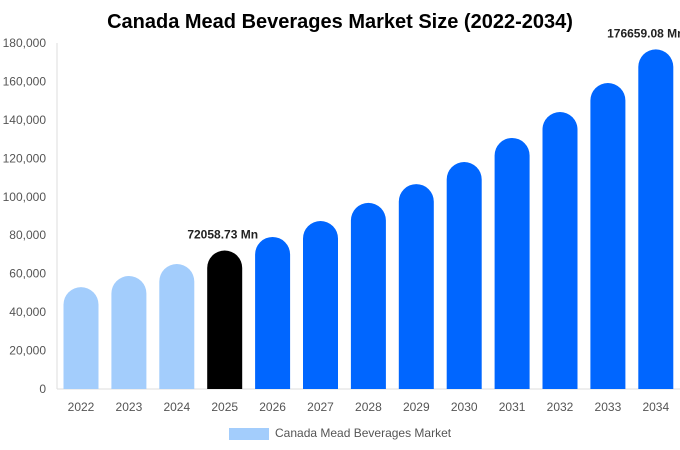 Image resolution: width=680 pixels, height=450 pixels. What do you see at coordinates (25, 158) in the screenshot?
I see `y-tick-label: 120,000` at bounding box center [25, 158].